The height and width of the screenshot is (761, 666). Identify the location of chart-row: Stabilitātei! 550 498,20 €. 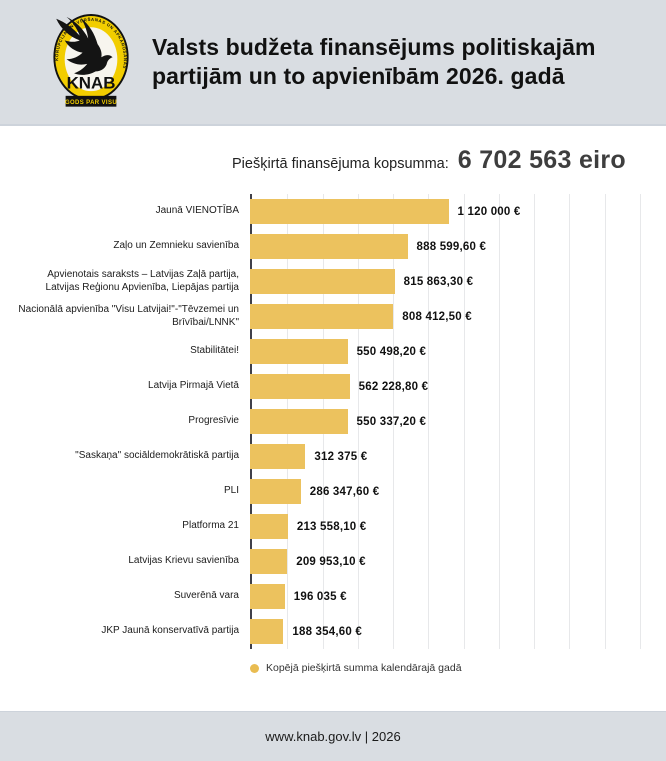
(329, 351).